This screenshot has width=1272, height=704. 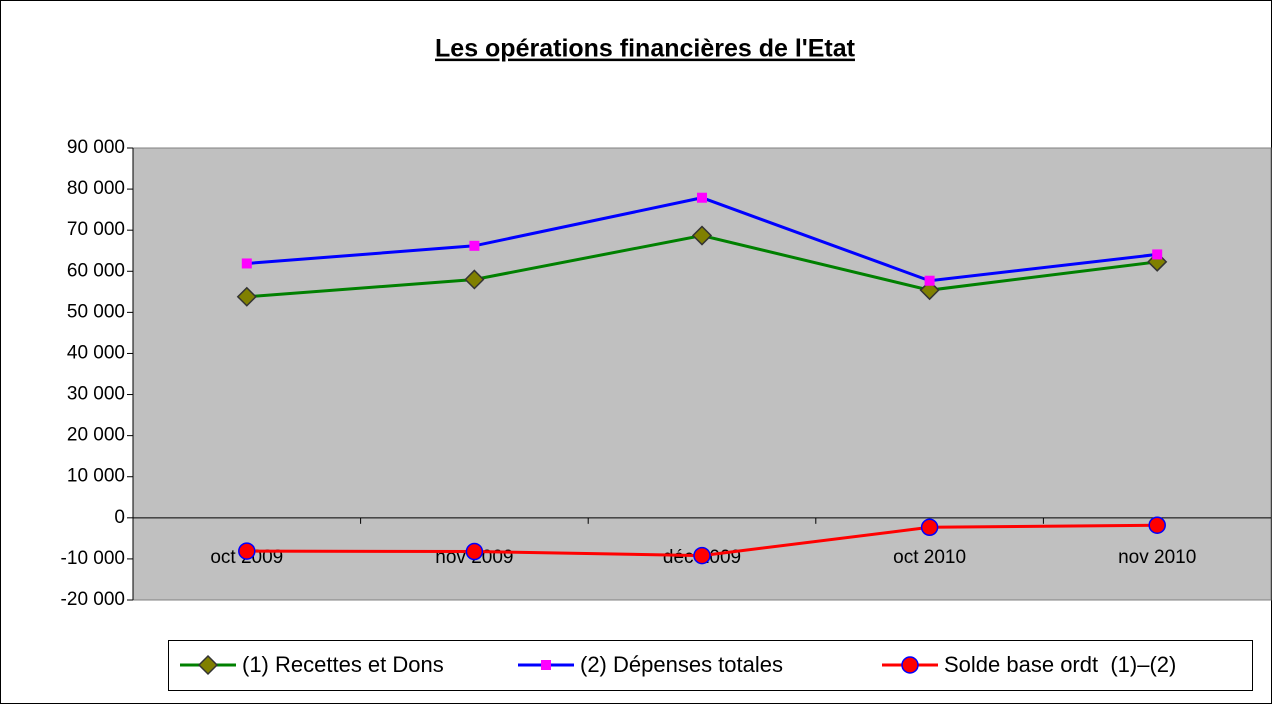 What do you see at coordinates (96, 147) in the screenshot?
I see `y-tick-label: 90 000` at bounding box center [96, 147].